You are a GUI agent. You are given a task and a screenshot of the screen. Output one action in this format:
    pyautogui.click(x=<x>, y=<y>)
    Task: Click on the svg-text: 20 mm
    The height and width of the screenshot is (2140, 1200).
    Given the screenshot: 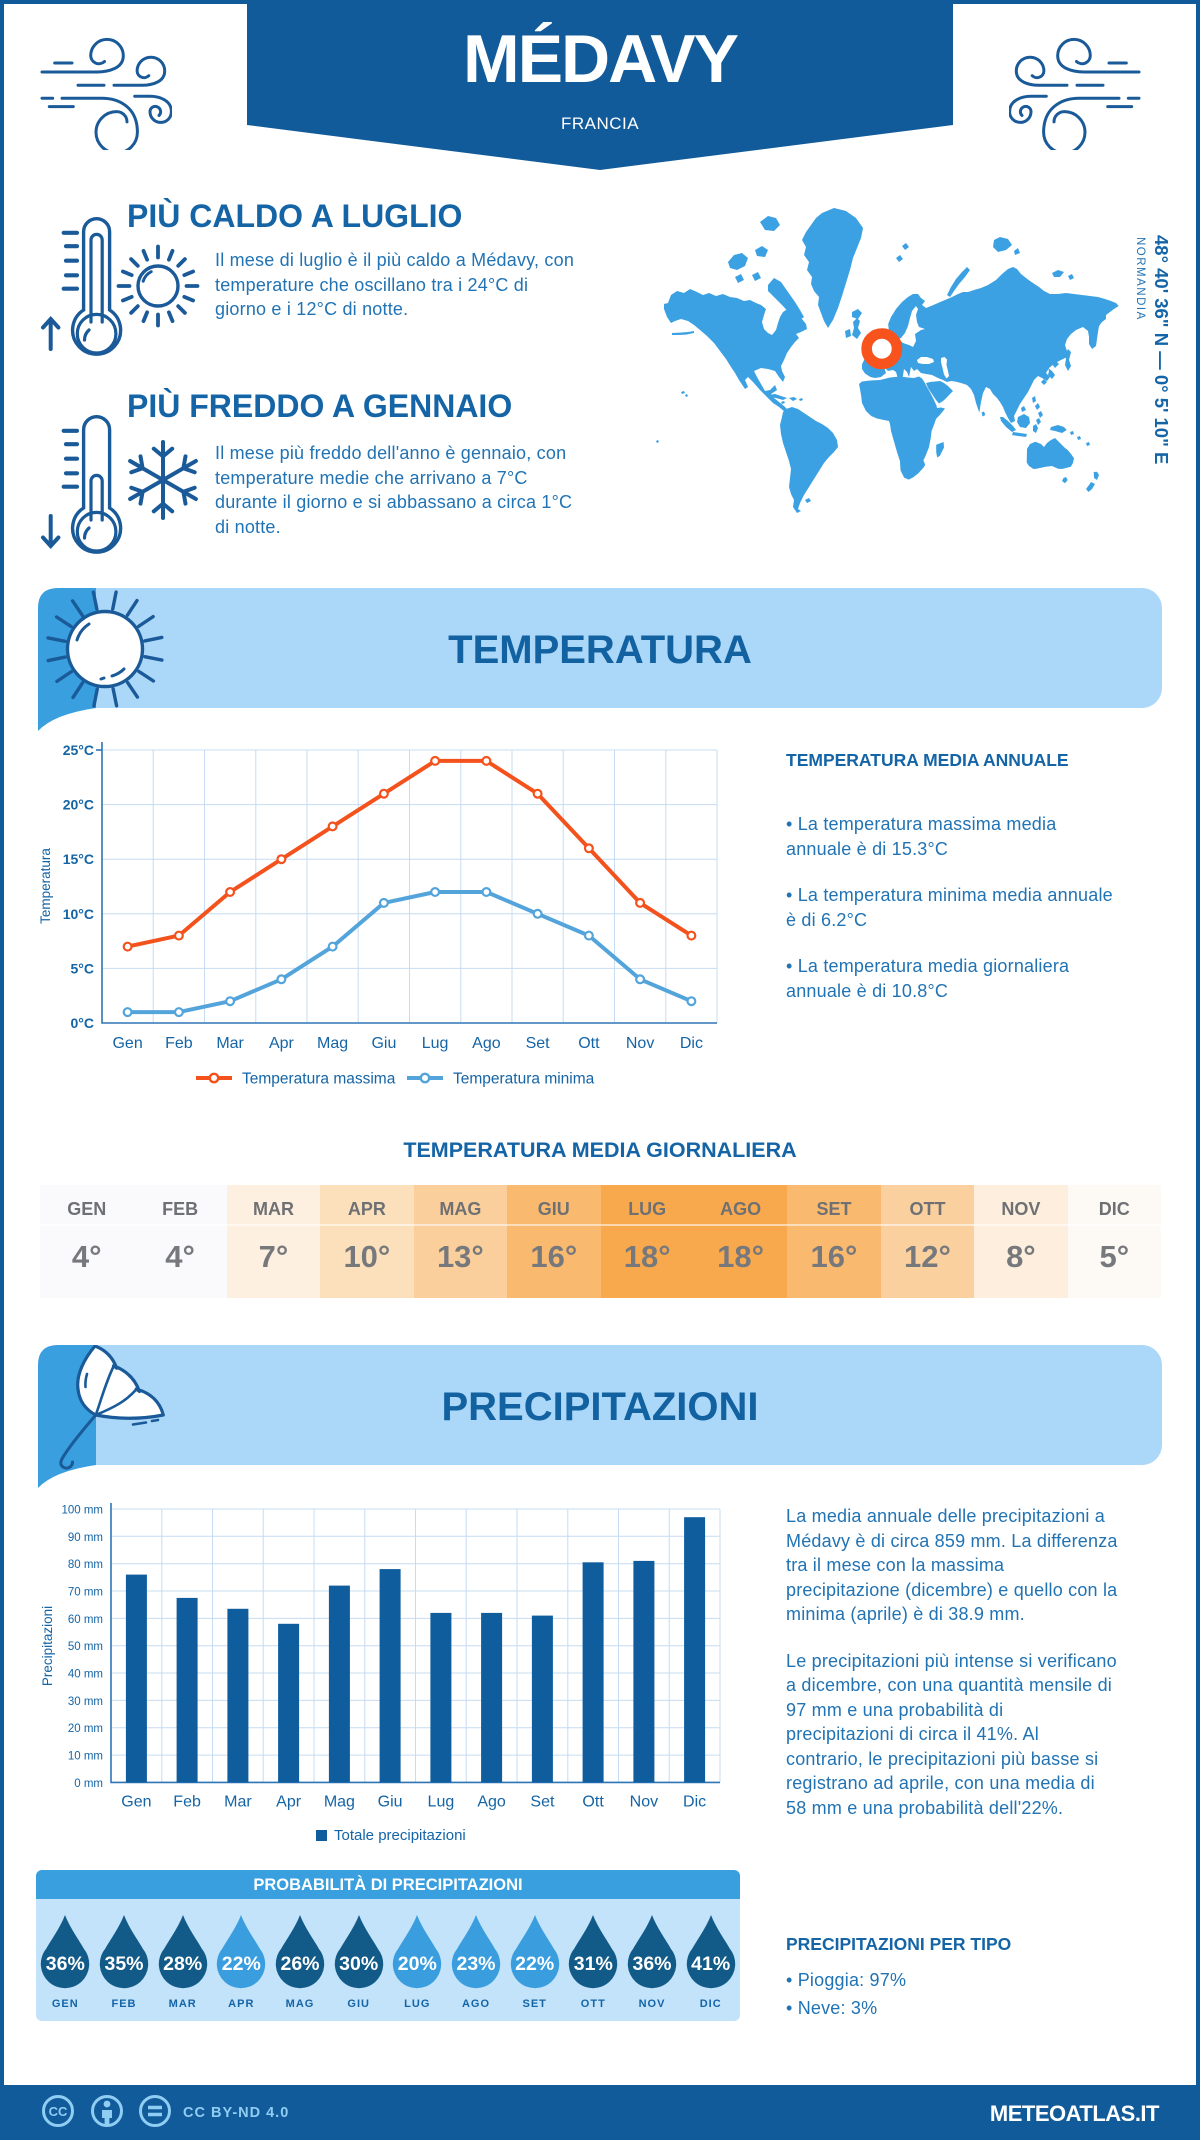 What is the action you would take?
    pyautogui.click(x=85, y=1729)
    